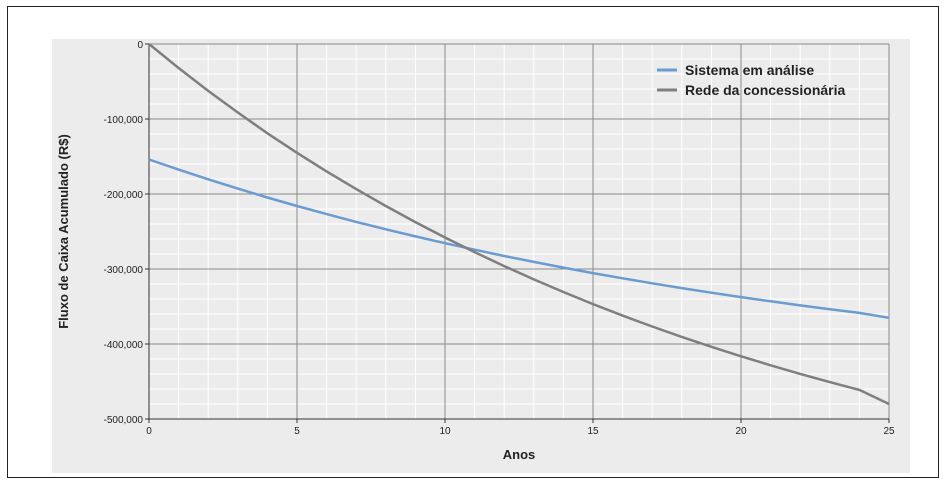  Describe the element at coordinates (149, 431) in the screenshot. I see `x-tick-label: 0` at that location.